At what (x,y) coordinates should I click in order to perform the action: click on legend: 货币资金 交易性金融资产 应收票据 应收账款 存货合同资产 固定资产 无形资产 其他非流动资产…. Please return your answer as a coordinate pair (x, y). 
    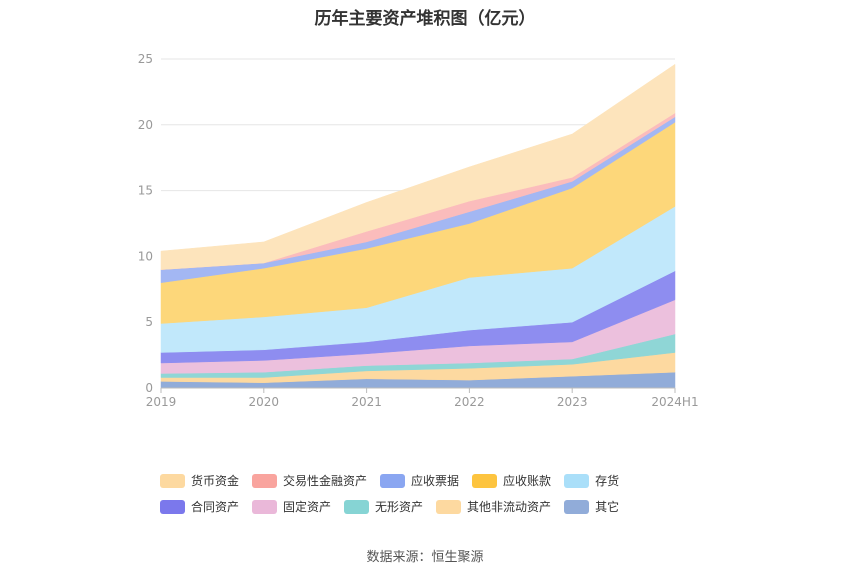
    Looking at the image, I should click on (440, 493).